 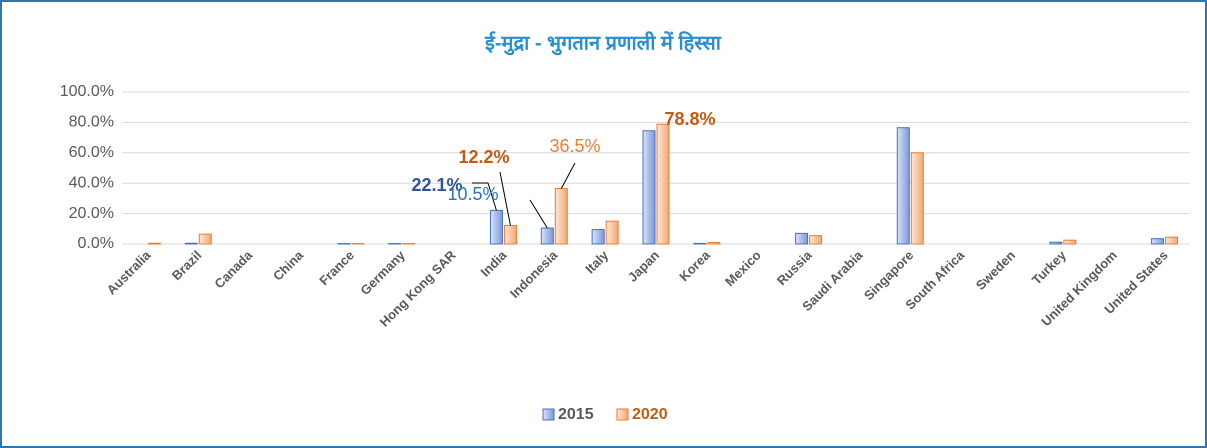 I want to click on legend-label: 2020, so click(x=650, y=414).